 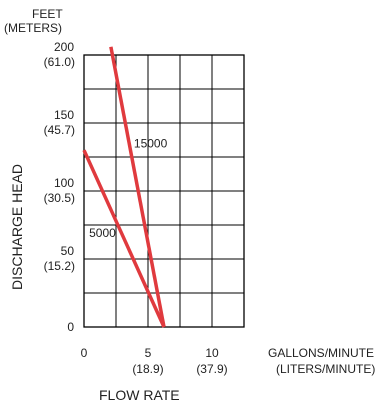 I want to click on series-label-5000: 5000, so click(x=102, y=233).